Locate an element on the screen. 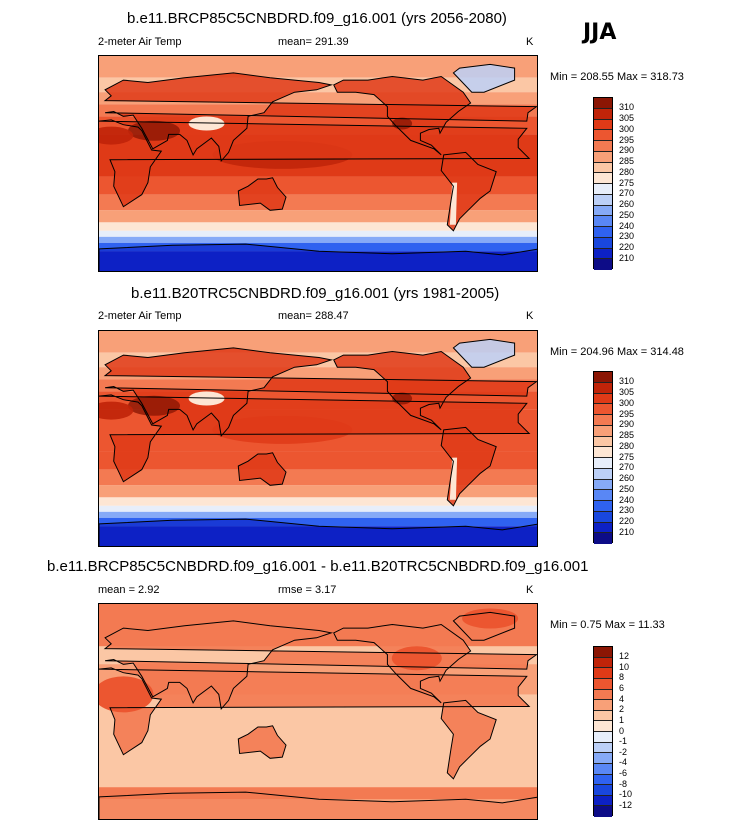  colorbar-tick-label: 305 is located at coordinates (627, 118).